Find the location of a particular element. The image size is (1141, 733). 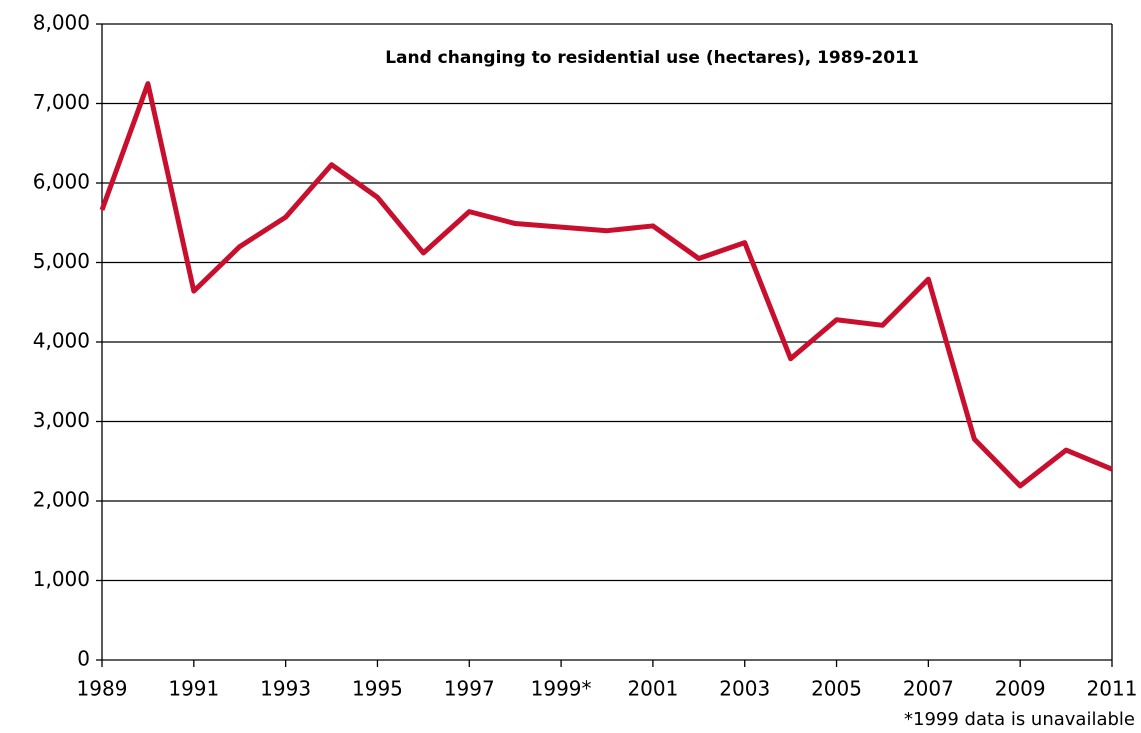

x-tick-label: 1993 is located at coordinates (285, 689).